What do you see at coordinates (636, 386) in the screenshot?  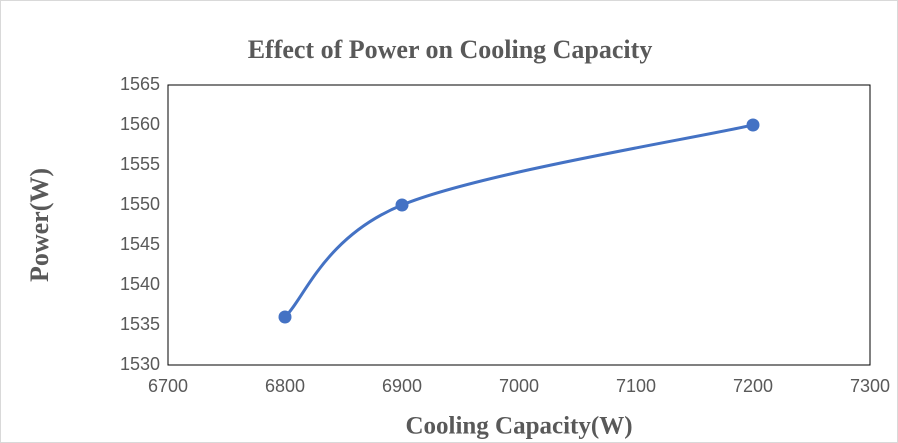 I see `x-tick-label: 7100` at bounding box center [636, 386].